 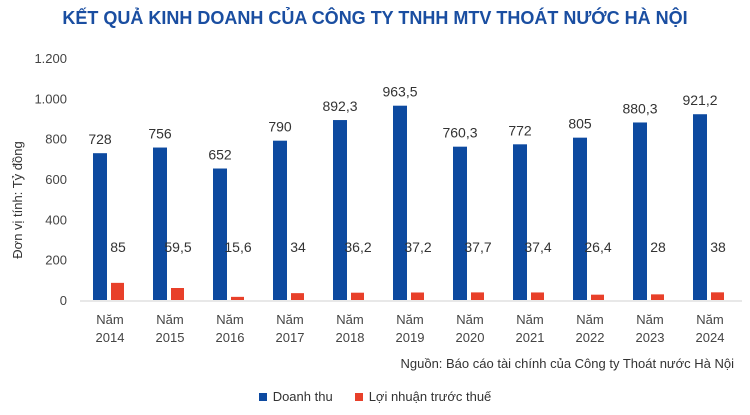 What do you see at coordinates (63, 300) in the screenshot?
I see `y-tick-label: 0` at bounding box center [63, 300].